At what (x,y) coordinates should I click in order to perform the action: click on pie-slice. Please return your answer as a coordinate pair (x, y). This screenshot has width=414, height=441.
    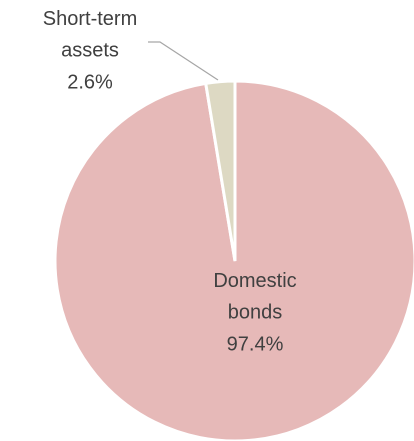
    Looking at the image, I should click on (220, 170).